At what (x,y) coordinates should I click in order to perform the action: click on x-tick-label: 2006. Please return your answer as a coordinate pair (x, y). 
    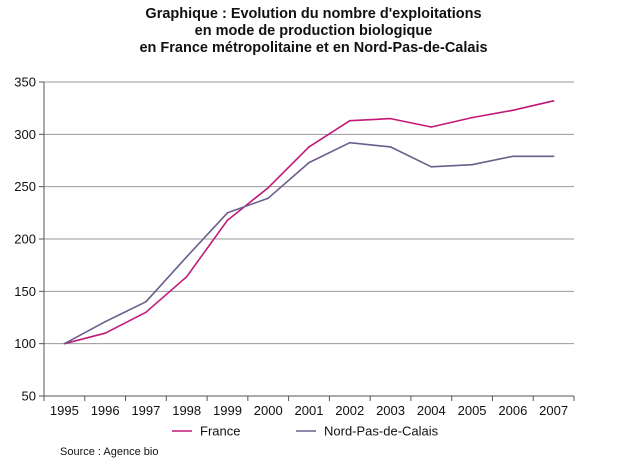
    Looking at the image, I should click on (512, 410).